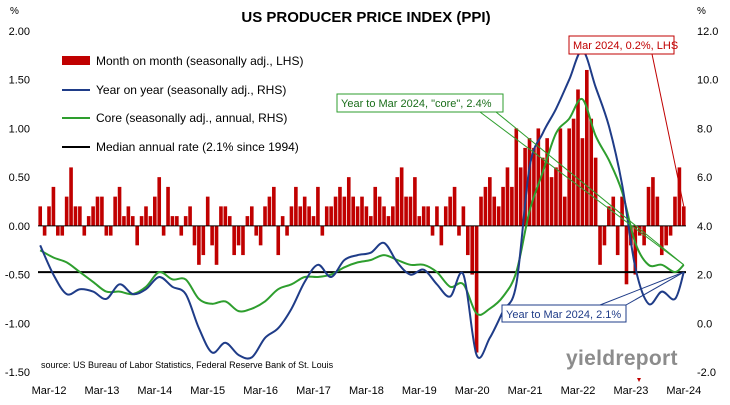  What do you see at coordinates (101, 391) in the screenshot?
I see `x-tick-label: Mar-13` at bounding box center [101, 391].